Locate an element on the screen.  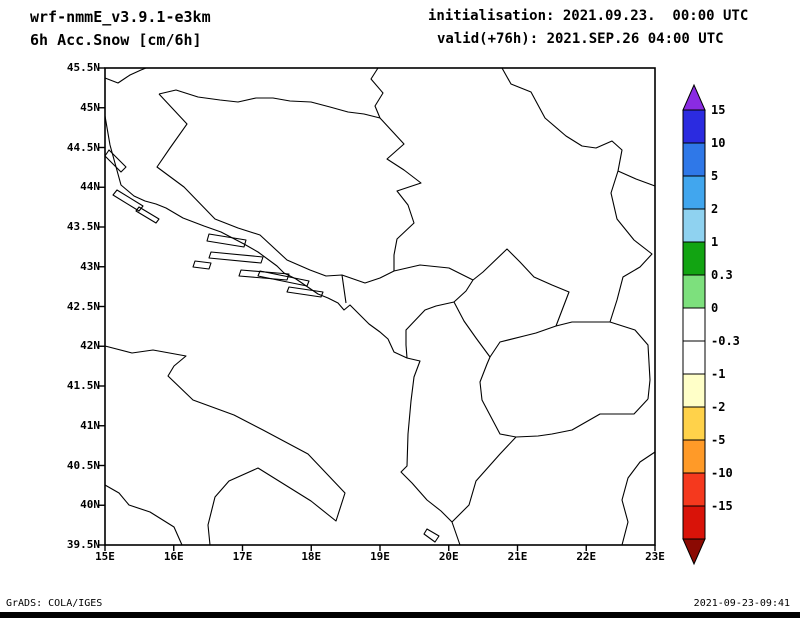
colorbar-level-label: -2 is located at coordinates (718, 407).